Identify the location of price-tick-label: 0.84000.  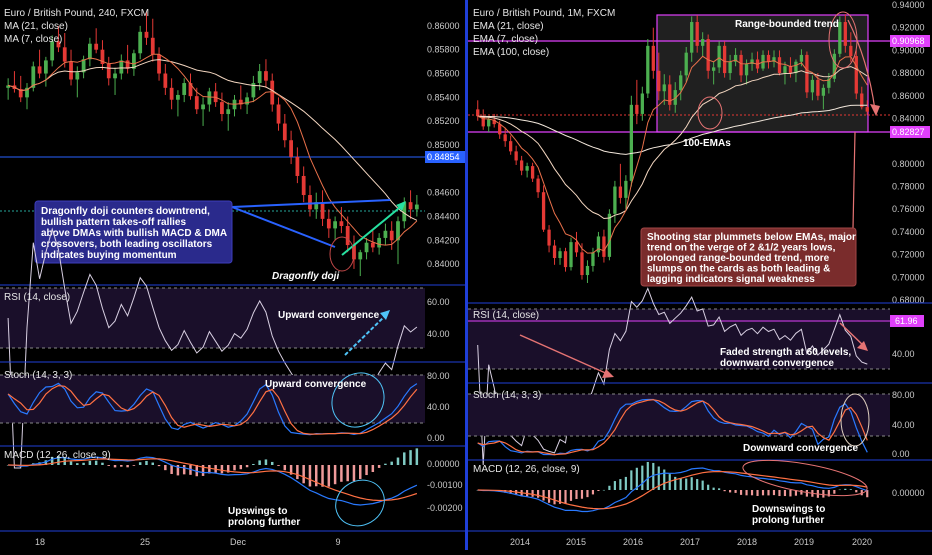
(908, 118).